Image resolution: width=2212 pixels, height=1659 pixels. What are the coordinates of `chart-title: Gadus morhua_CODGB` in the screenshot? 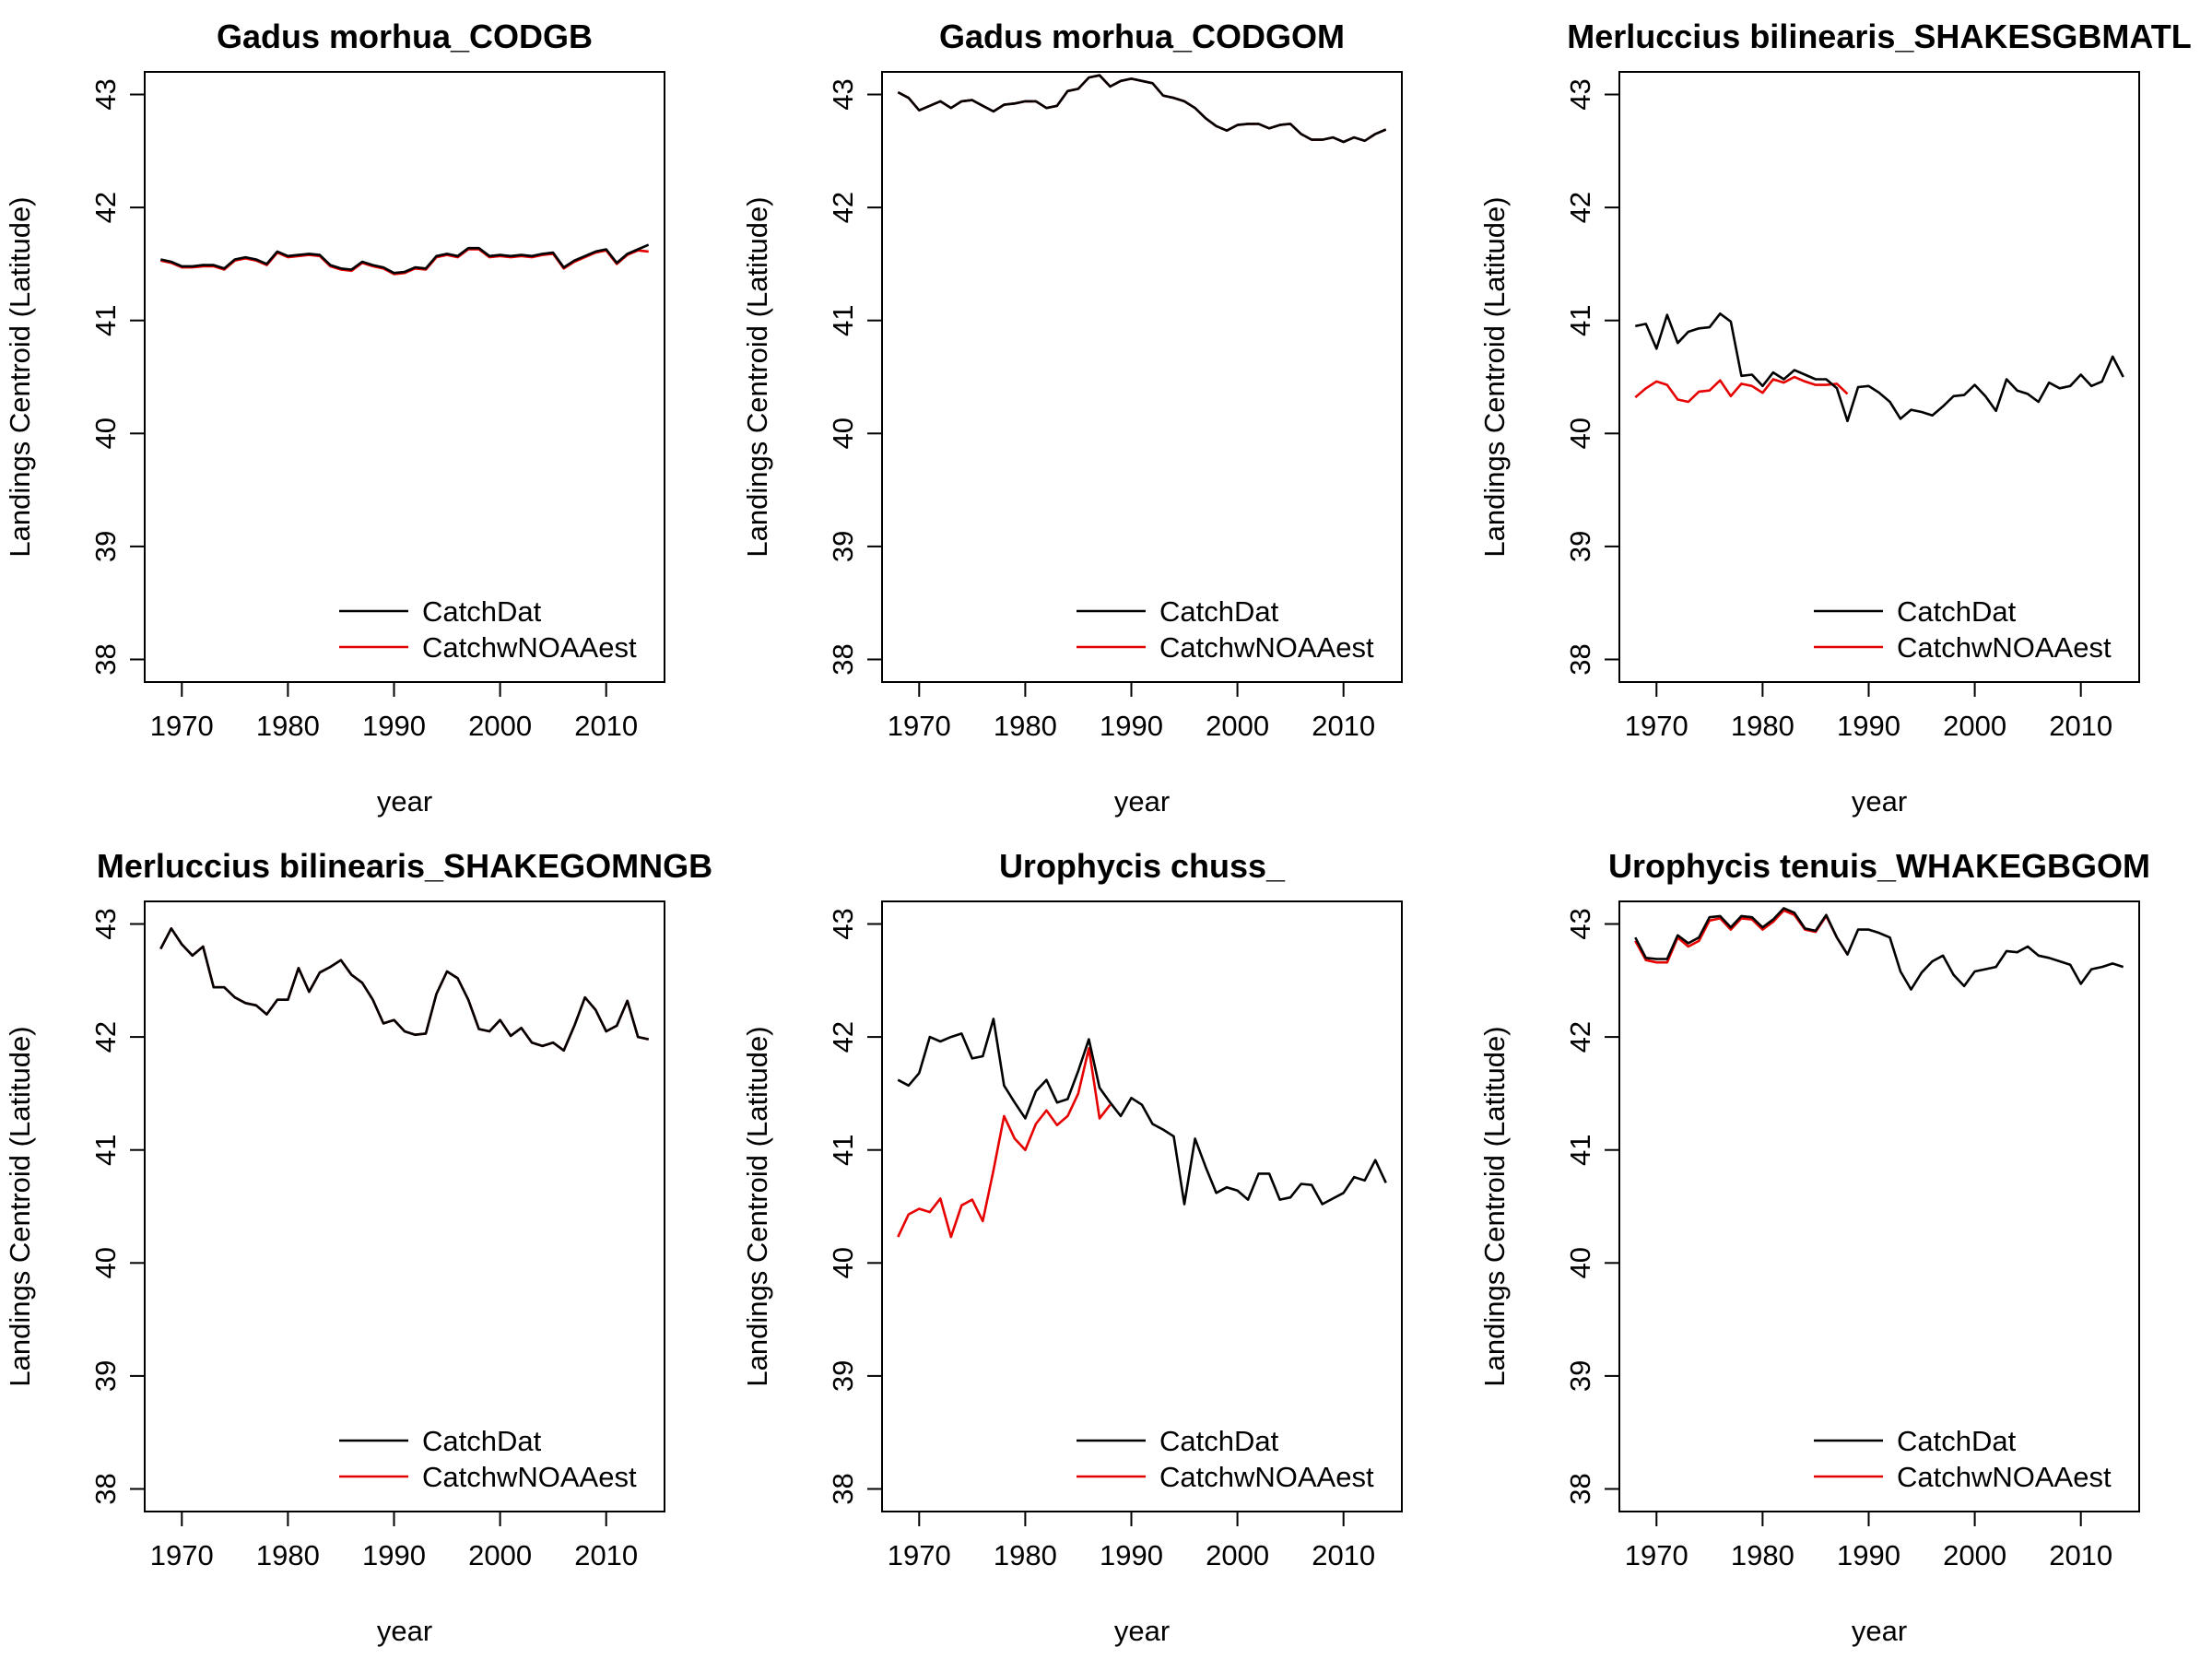 It's located at (405, 36).